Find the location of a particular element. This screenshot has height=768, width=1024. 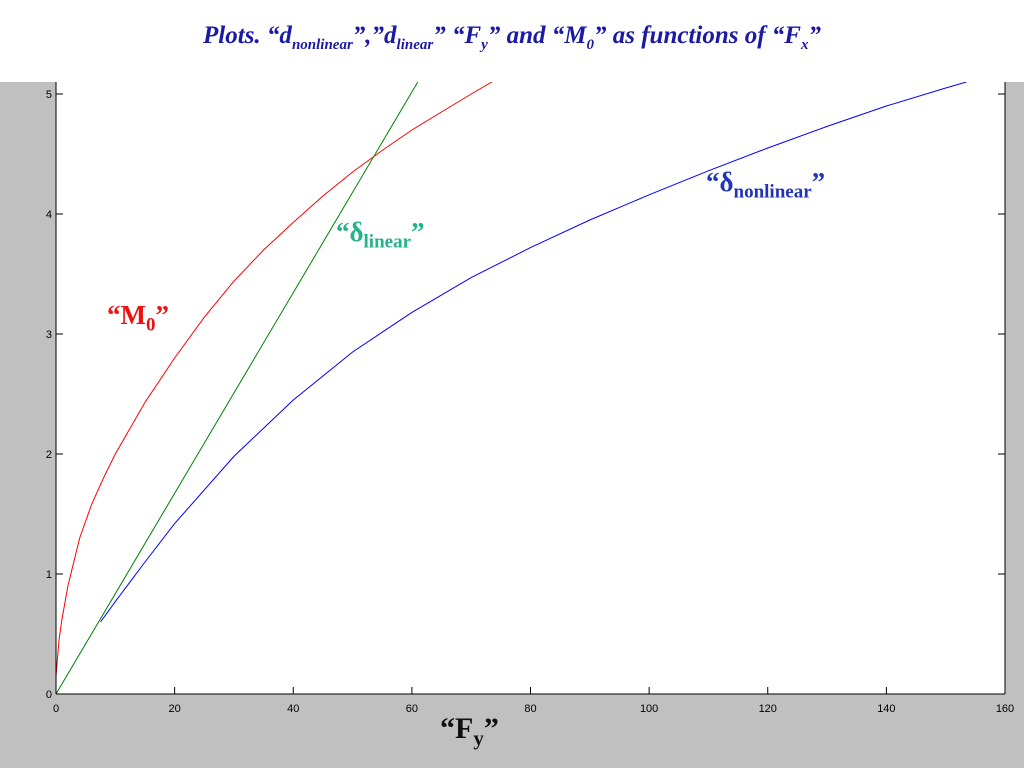

x-tick-label: 120 is located at coordinates (768, 709).